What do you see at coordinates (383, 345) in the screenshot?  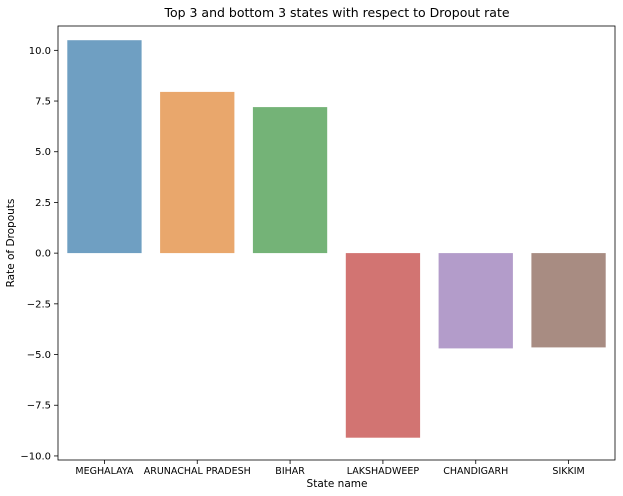 I see `bar-lakshadweep` at bounding box center [383, 345].